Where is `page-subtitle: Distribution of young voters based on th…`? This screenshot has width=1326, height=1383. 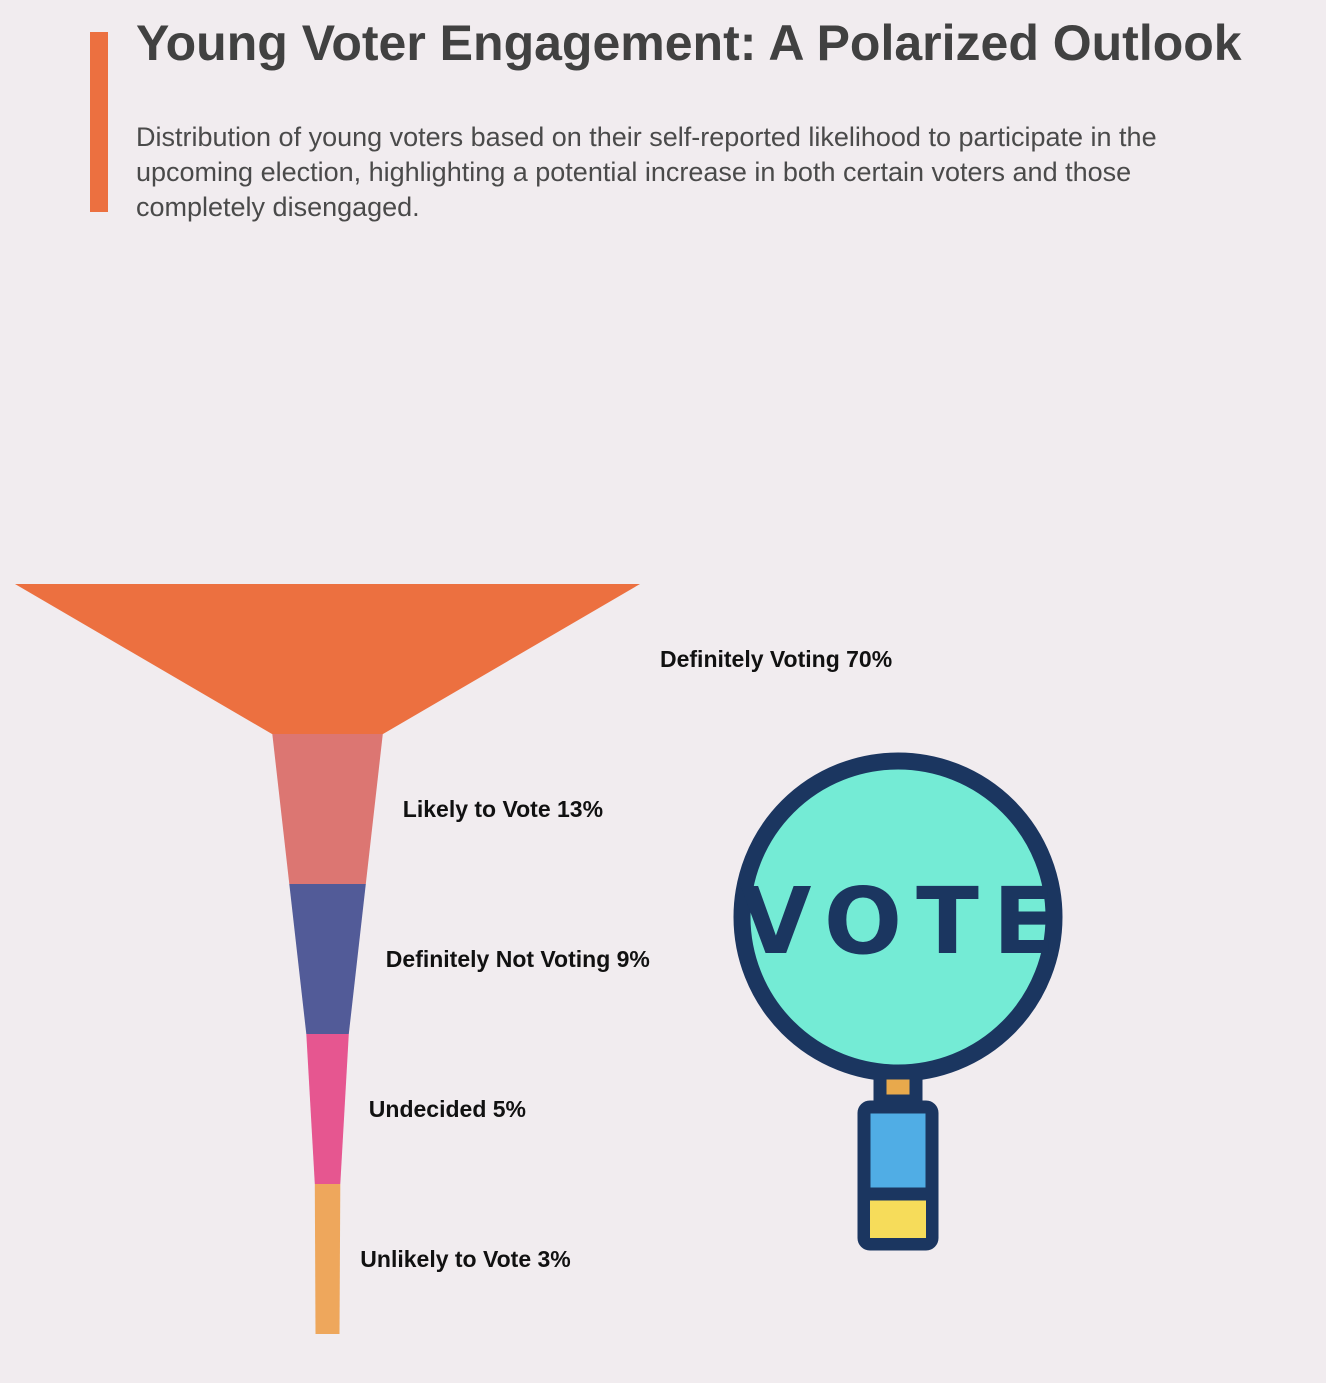
page-subtitle: Distribution of young voters based on th… is located at coordinates (646, 172).